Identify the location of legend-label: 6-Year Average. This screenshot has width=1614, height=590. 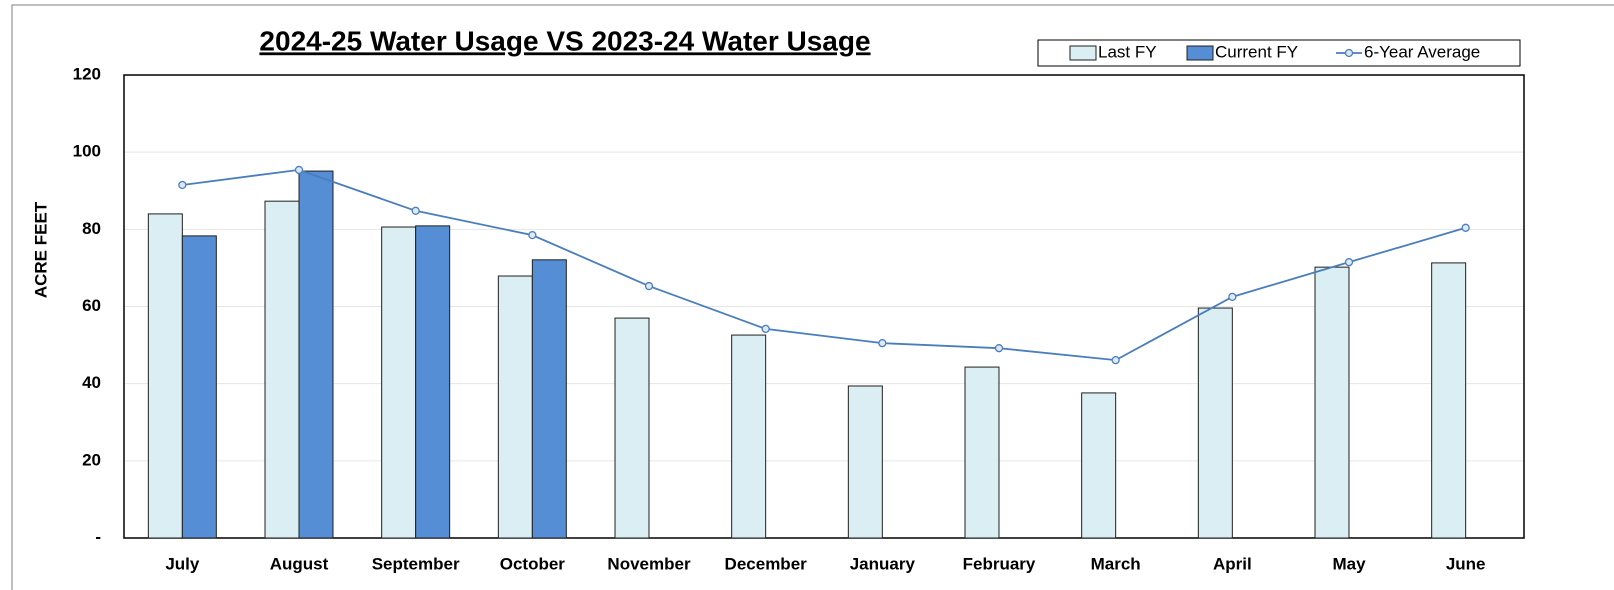
(1422, 51).